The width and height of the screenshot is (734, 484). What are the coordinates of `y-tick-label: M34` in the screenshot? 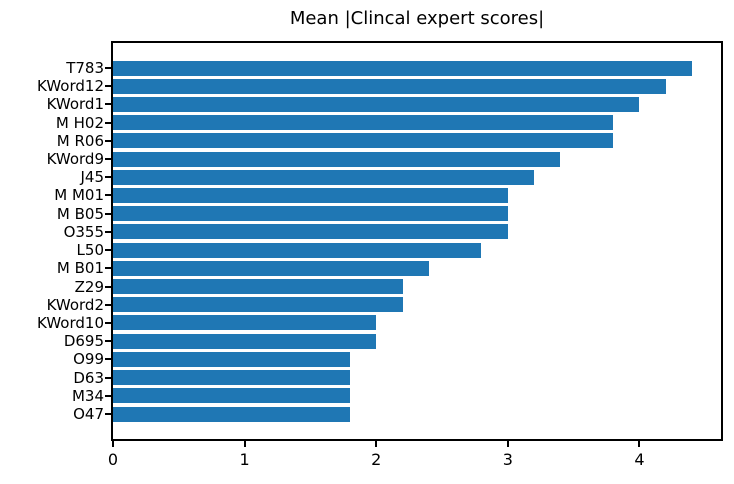 It's located at (87, 395).